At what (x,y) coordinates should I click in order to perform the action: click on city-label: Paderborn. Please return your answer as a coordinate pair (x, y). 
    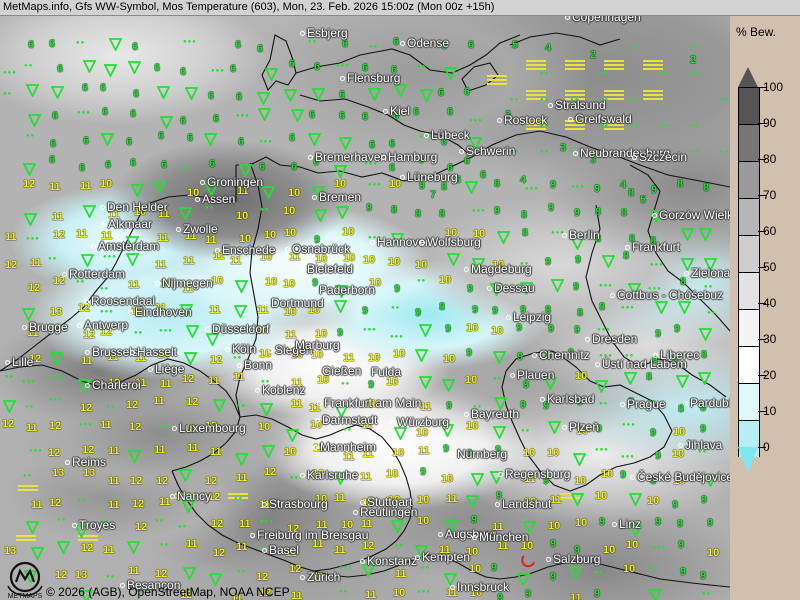
    Looking at the image, I should click on (343, 290).